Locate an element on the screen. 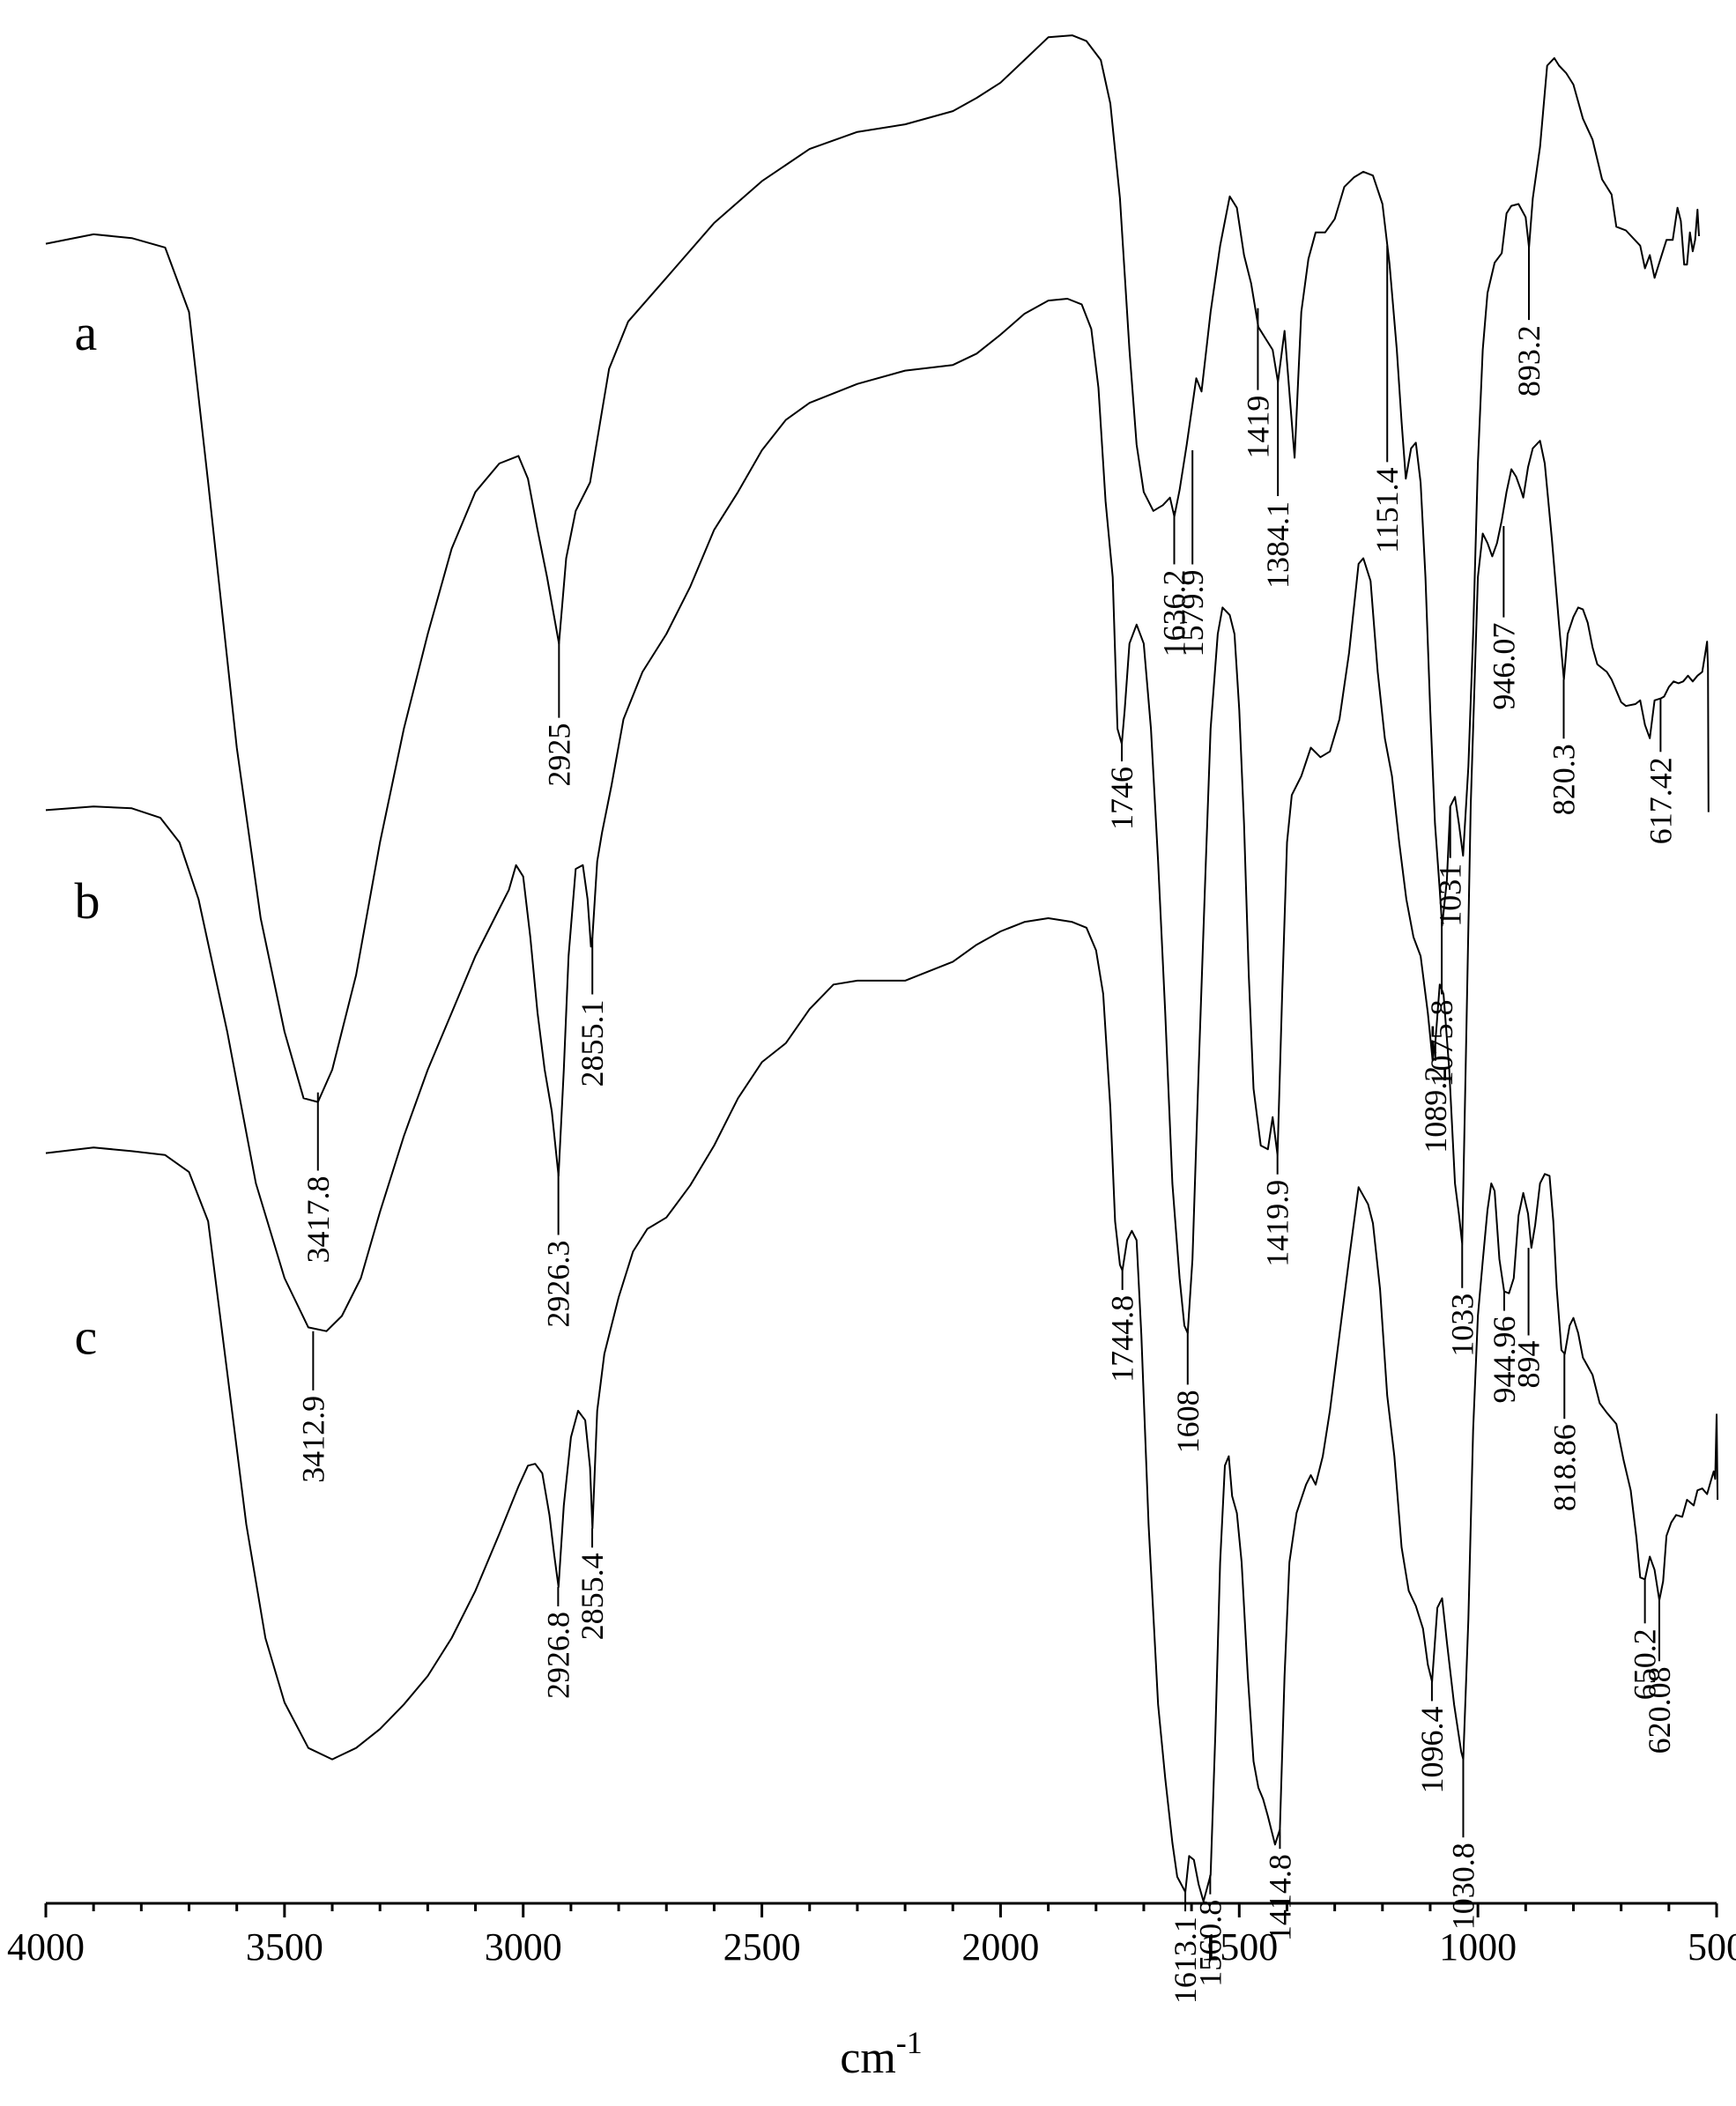 The image size is (1736, 2106). x-tick-label-1500: 1500 is located at coordinates (1239, 1947).